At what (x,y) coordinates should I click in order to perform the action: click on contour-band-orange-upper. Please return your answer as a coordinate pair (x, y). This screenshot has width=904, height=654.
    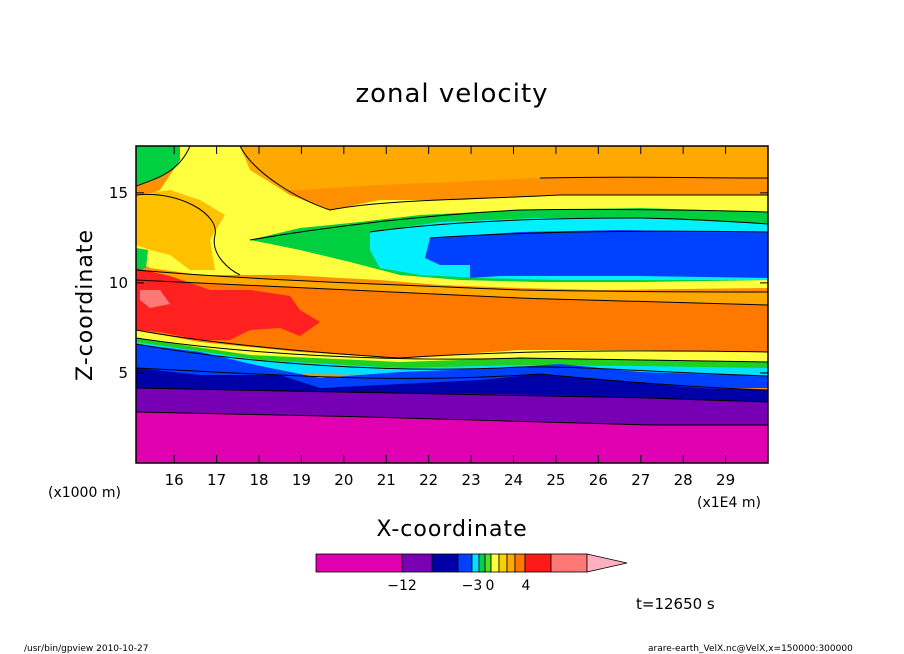
    Looking at the image, I should click on (452, 168).